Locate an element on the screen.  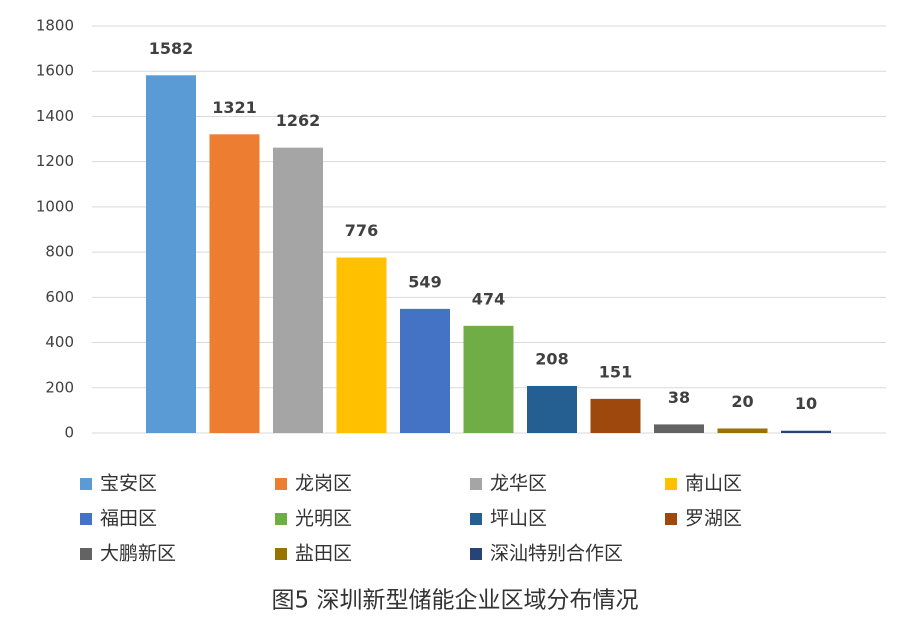
data-label: 776 is located at coordinates (361, 230).